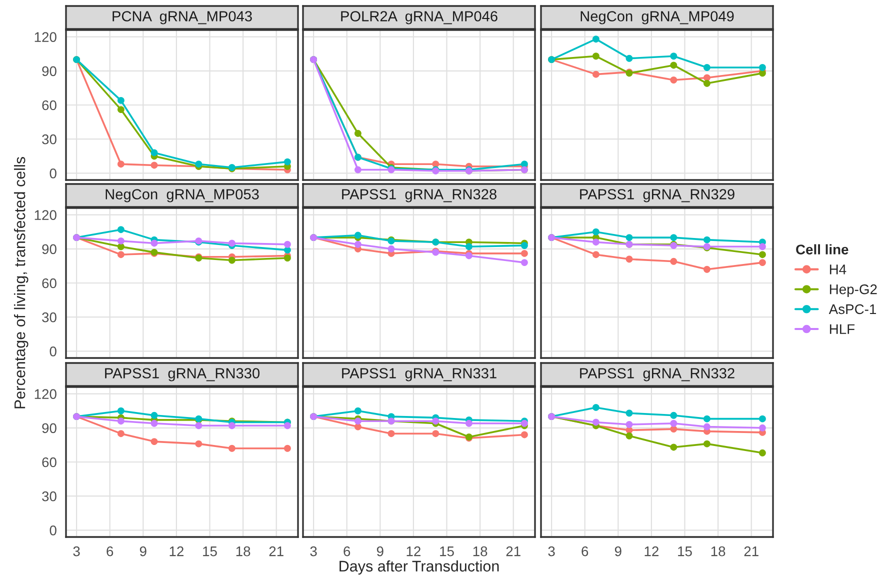 This screenshot has width=890, height=581. I want to click on chart-title: POLR2A gRNA_MP046, so click(419, 17).